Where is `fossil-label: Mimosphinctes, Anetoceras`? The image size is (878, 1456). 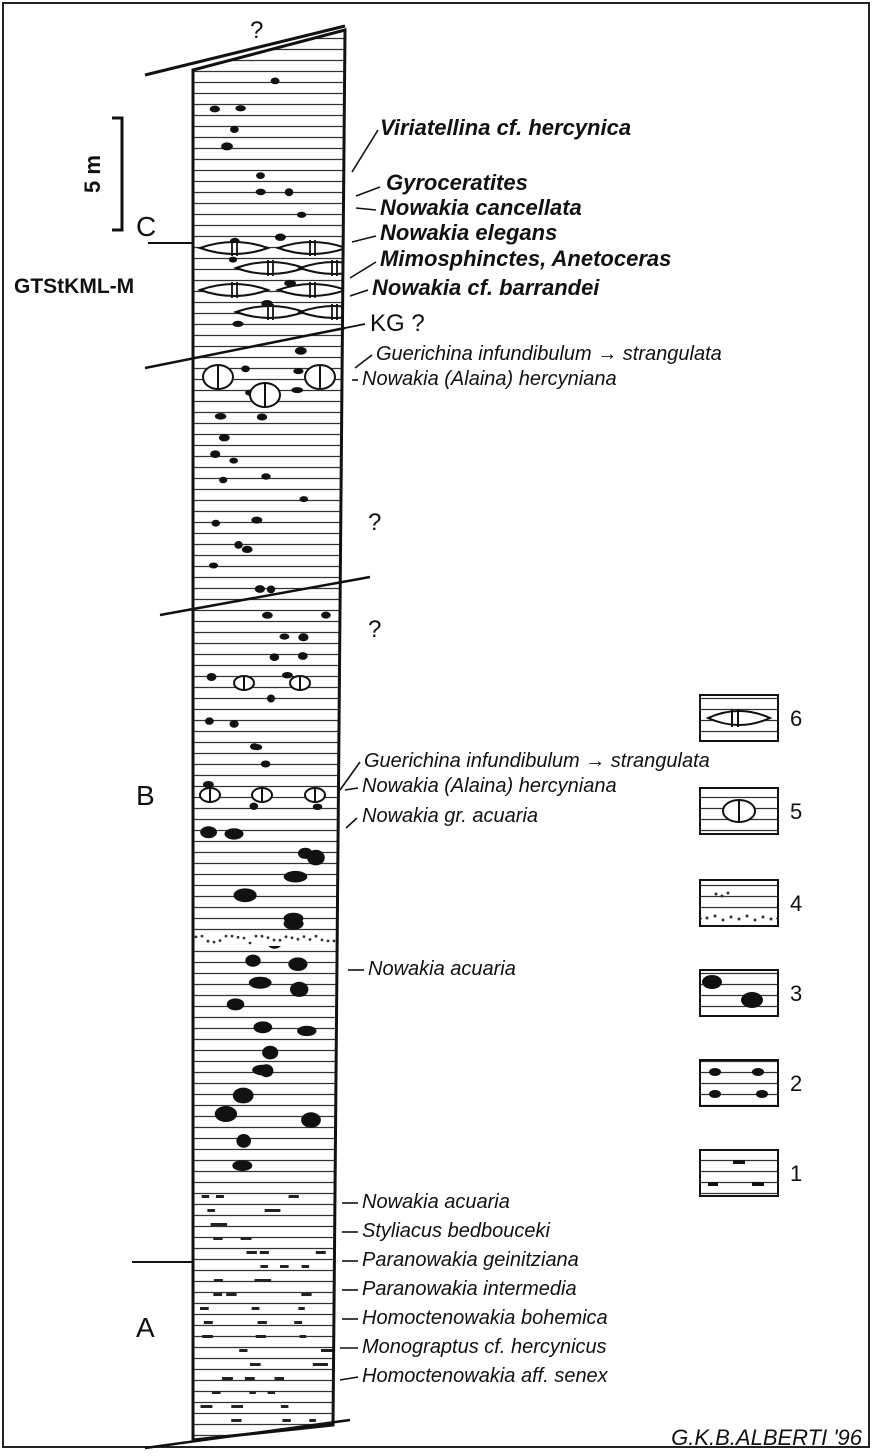
fossil-label: Mimosphinctes, Anetoceras is located at coordinates (525, 258).